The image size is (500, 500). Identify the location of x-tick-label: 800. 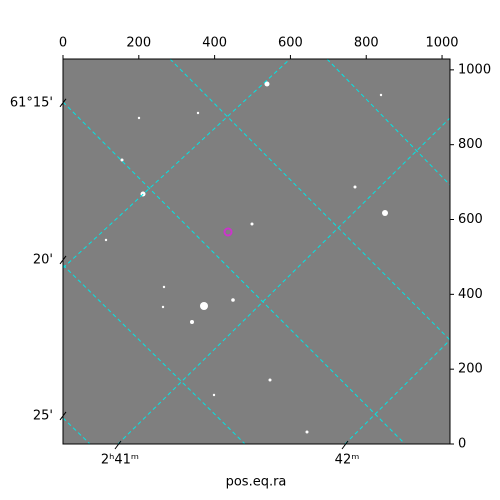
(366, 43).